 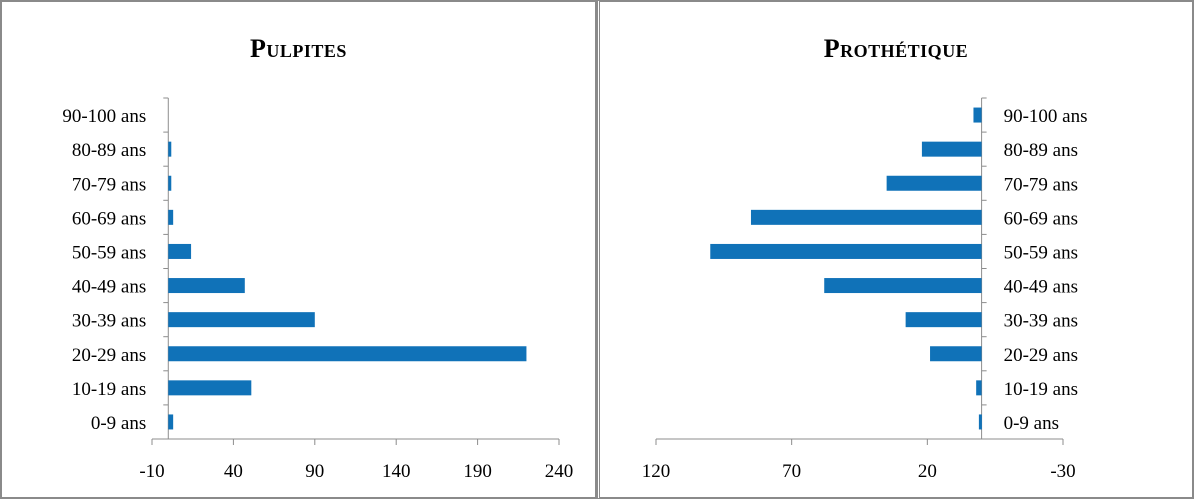 What do you see at coordinates (977, 115) in the screenshot?
I see `bar-90-100-ans` at bounding box center [977, 115].